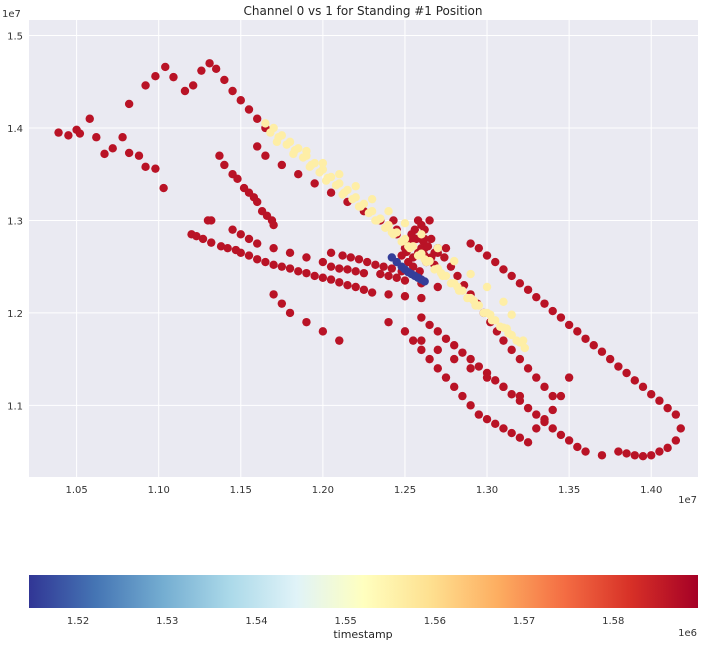 This screenshot has height=646, width=705. I want to click on colorbar-tick-label: 1.58, so click(613, 621).